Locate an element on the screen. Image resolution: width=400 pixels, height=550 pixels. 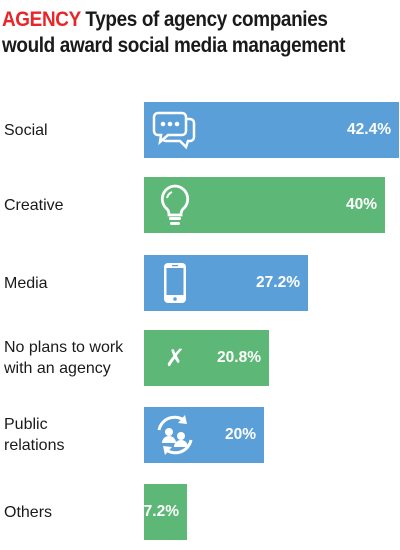
value-label: 40% is located at coordinates (361, 204).